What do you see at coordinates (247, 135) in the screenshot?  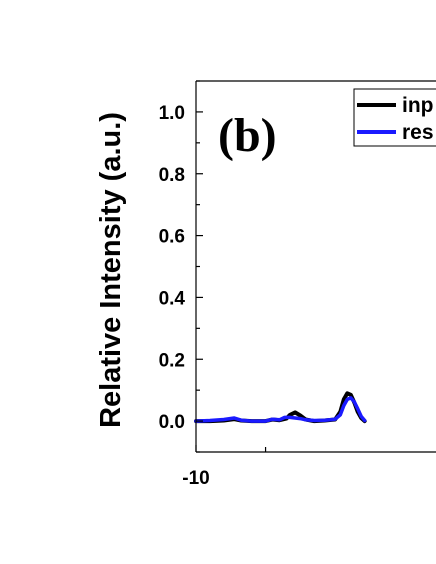 I see `panel-label: (b)` at bounding box center [247, 135].